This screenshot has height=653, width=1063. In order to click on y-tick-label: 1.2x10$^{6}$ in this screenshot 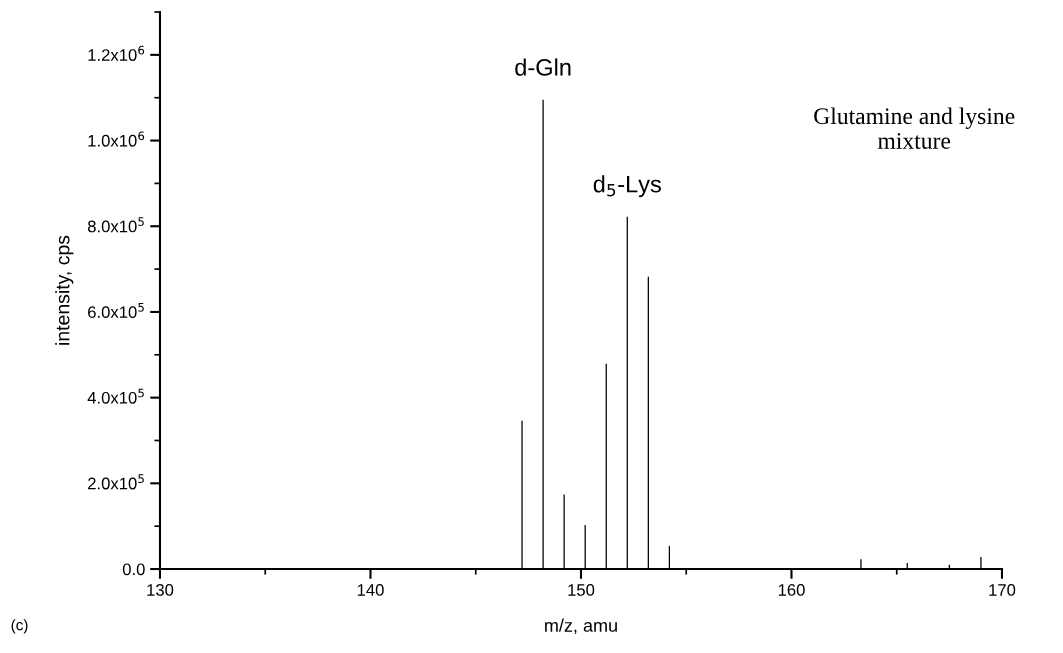, I will do `click(116, 53)`.